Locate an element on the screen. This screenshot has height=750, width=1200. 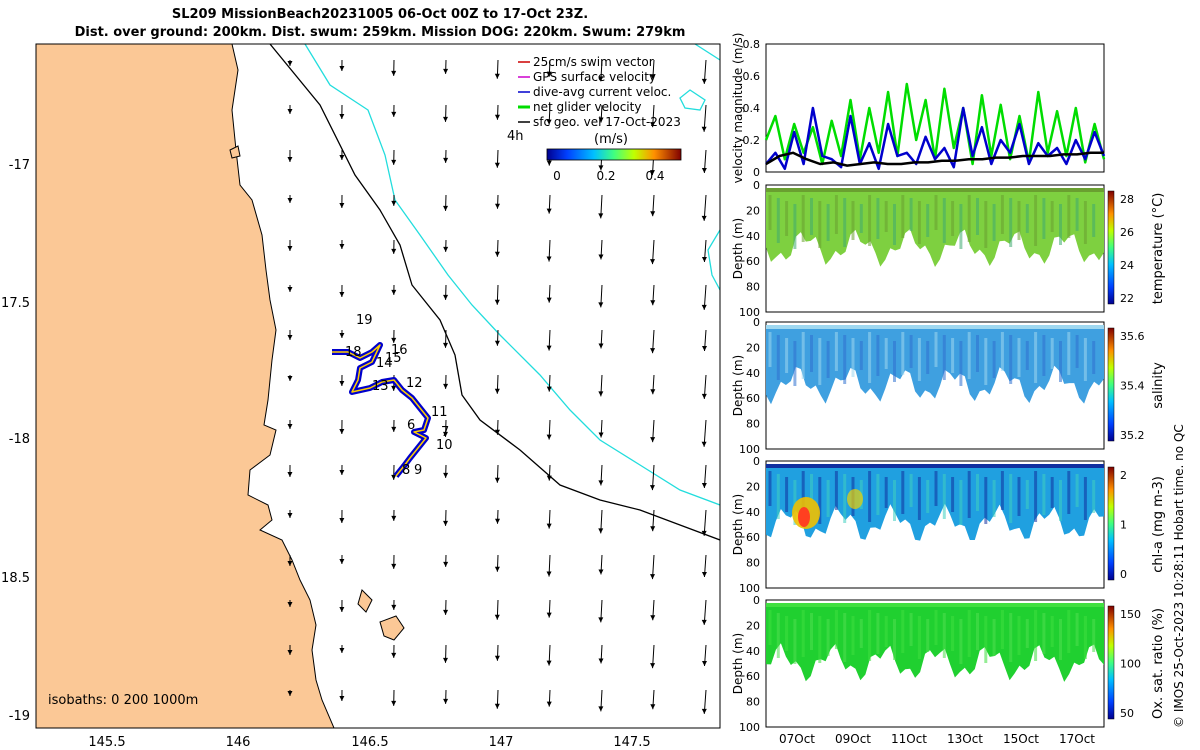
y-tick-label: 18.5 is located at coordinates (15, 578).